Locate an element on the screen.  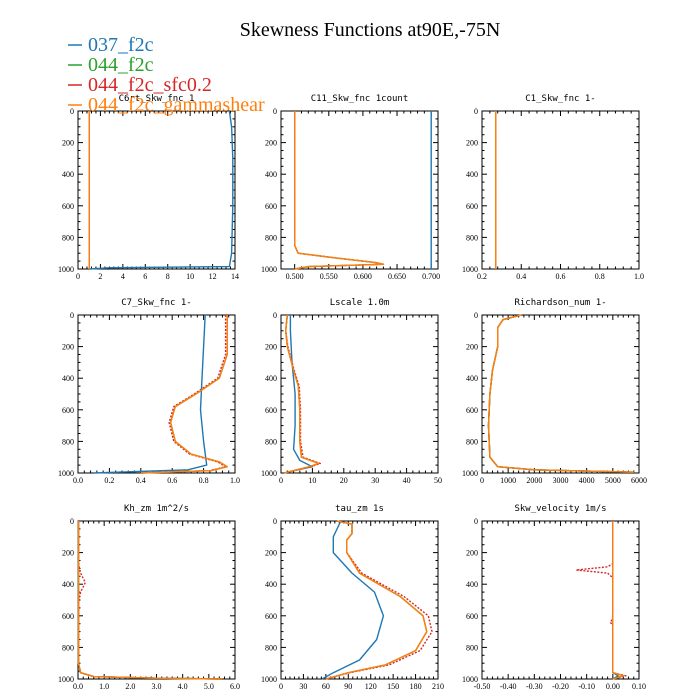
panel-title: tau_zm 1s is located at coordinates (359, 509).